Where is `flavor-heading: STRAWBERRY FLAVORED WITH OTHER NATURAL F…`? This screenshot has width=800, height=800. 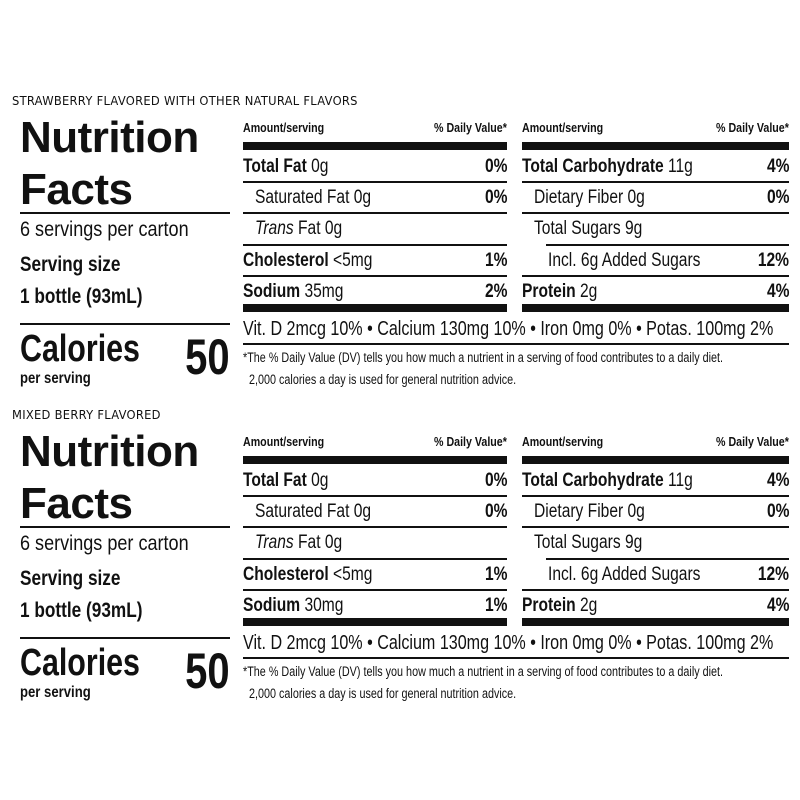 flavor-heading: STRAWBERRY FLAVORED WITH OTHER NATURAL F… is located at coordinates (185, 100).